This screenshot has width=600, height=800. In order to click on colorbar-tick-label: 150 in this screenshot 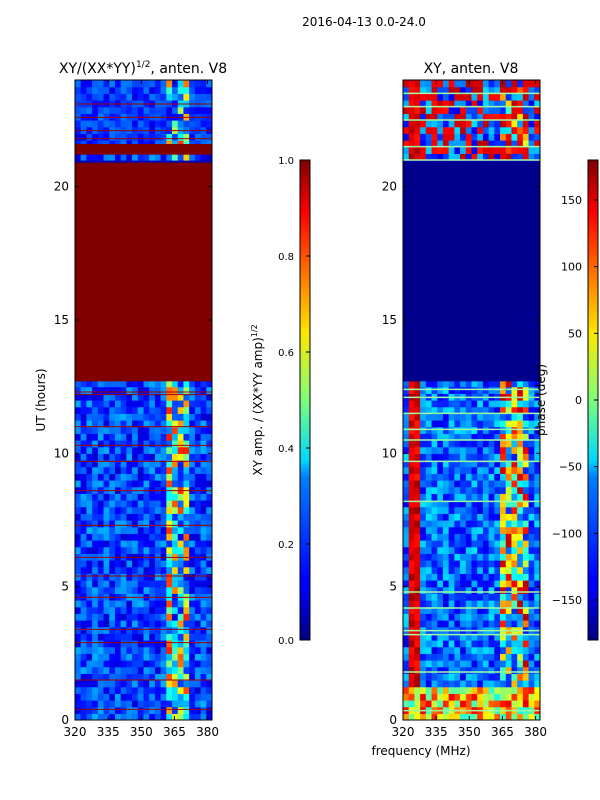, I will do `click(571, 200)`.